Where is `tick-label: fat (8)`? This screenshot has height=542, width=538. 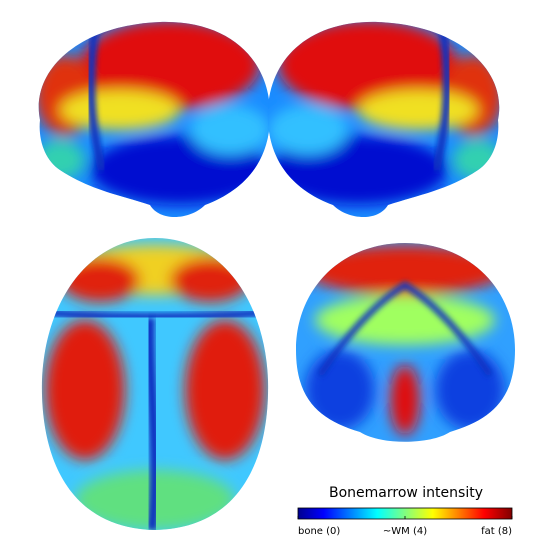
tick-label: fat (8) is located at coordinates (496, 531).